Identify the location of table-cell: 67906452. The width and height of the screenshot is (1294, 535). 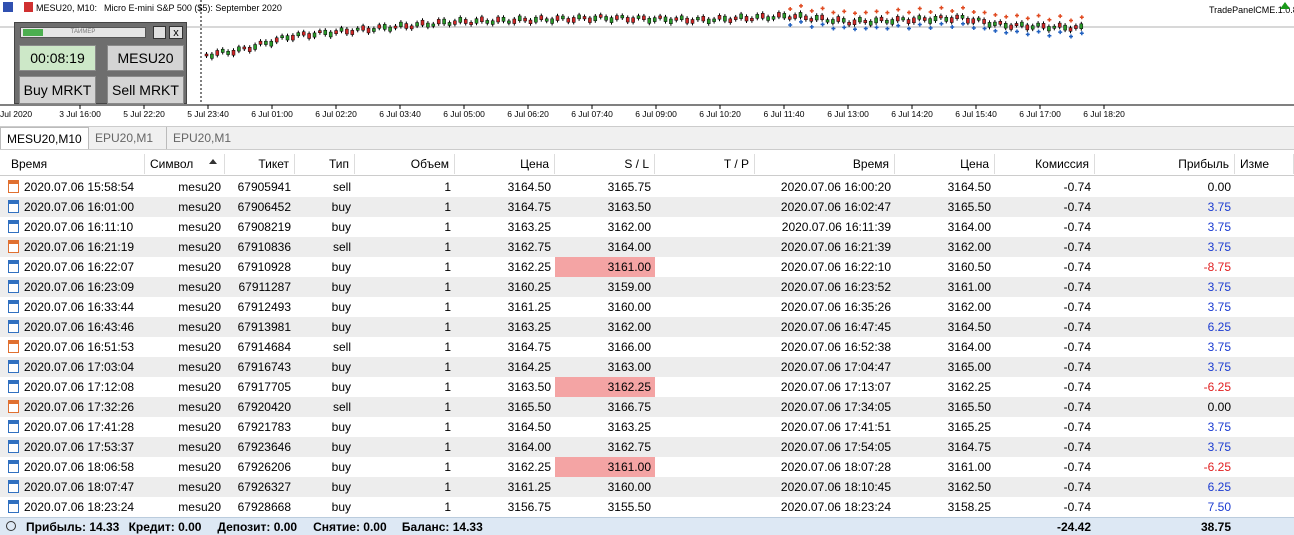
(264, 207).